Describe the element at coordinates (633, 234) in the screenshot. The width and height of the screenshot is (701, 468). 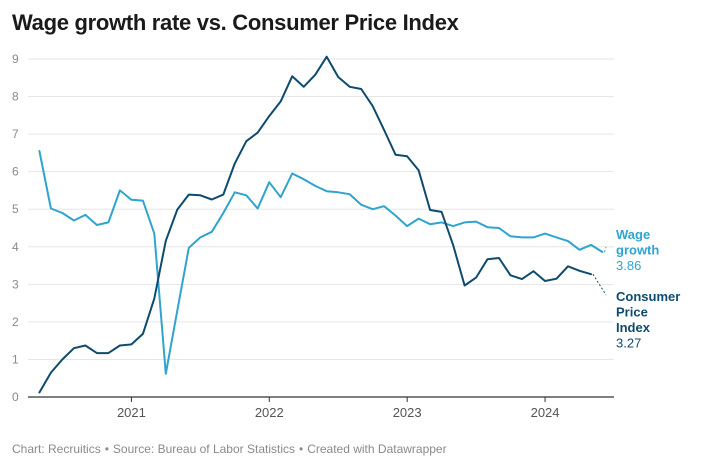
I see `wage-growth-label-line: Wage` at that location.